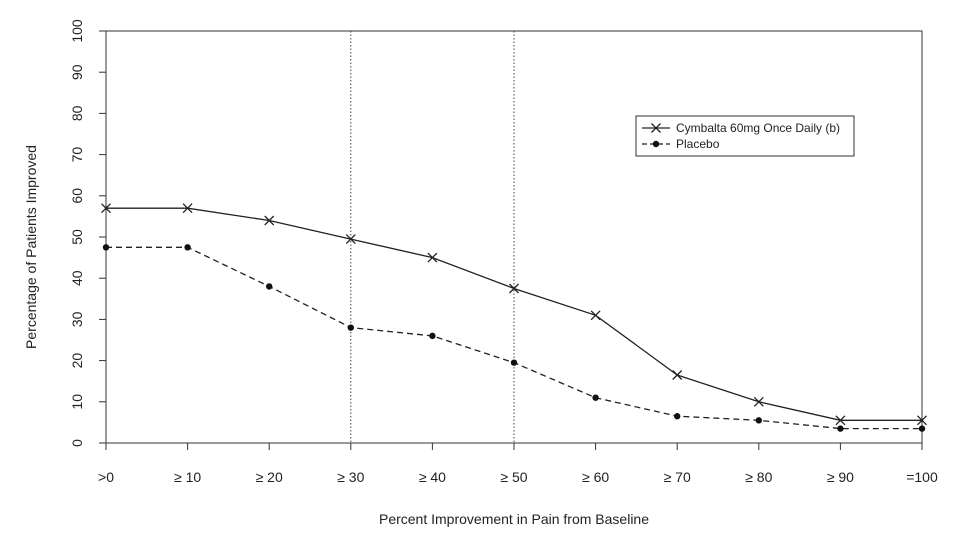 The image size is (972, 534). I want to click on legend-entry: Placebo, so click(681, 144).